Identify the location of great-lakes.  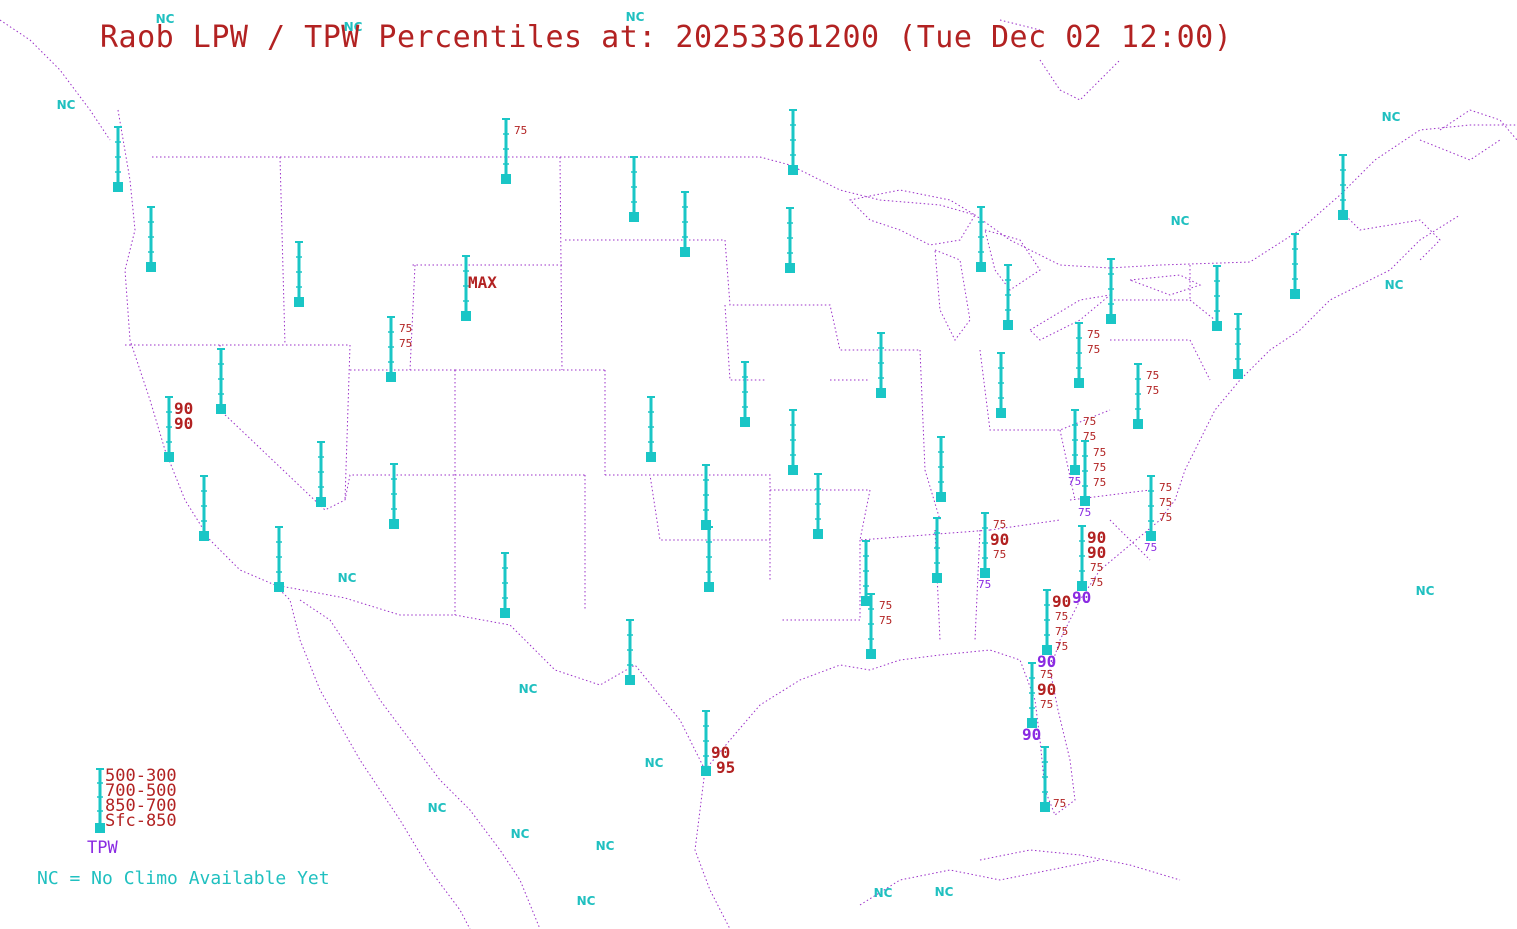
(1025, 265).